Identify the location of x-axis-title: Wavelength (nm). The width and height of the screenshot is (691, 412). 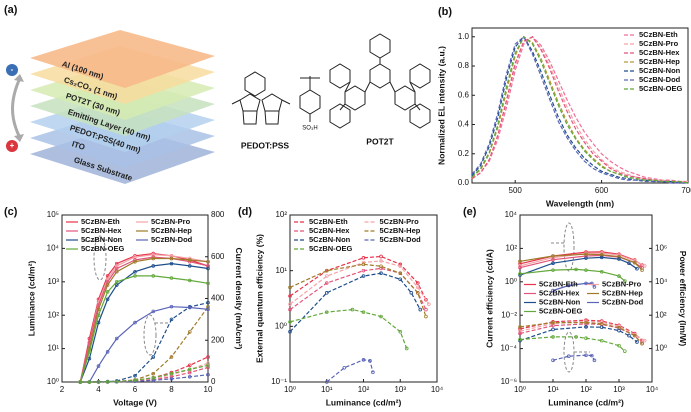
(580, 203).